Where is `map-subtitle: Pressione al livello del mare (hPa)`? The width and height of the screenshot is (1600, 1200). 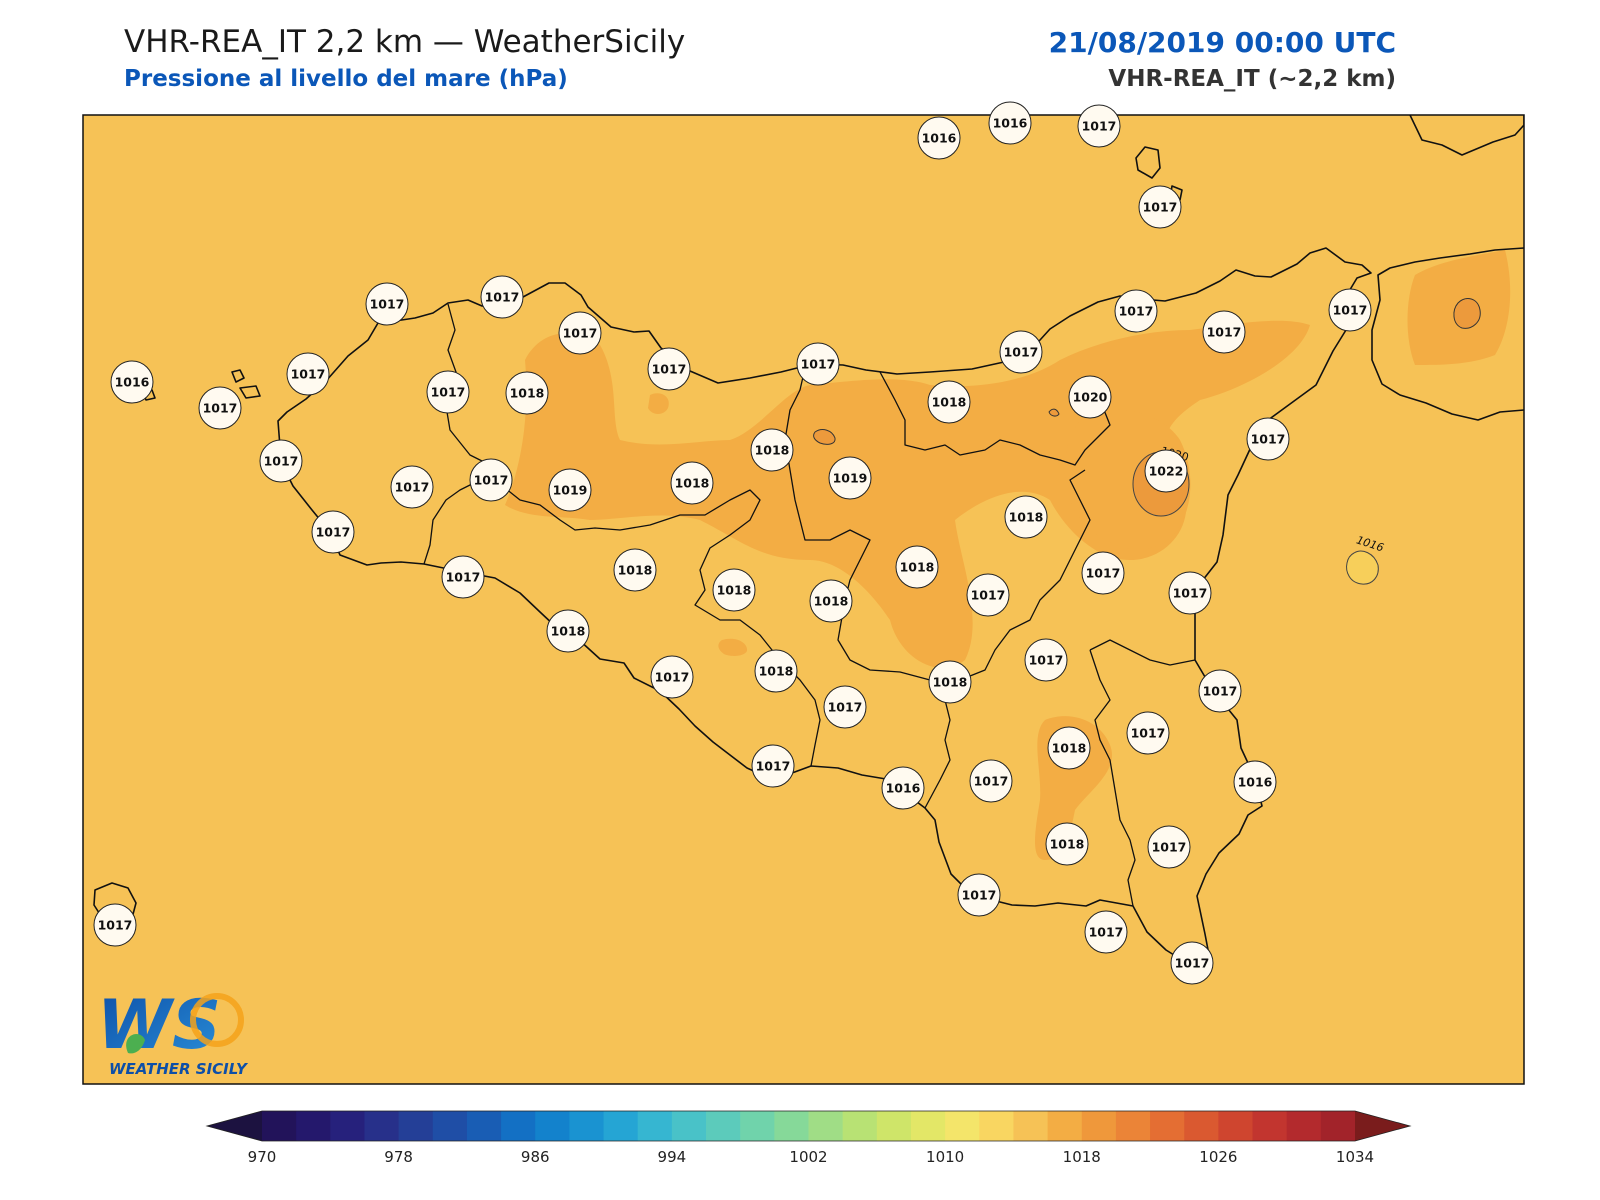
map-subtitle: Pressione al livello del mare (hPa) is located at coordinates (346, 79).